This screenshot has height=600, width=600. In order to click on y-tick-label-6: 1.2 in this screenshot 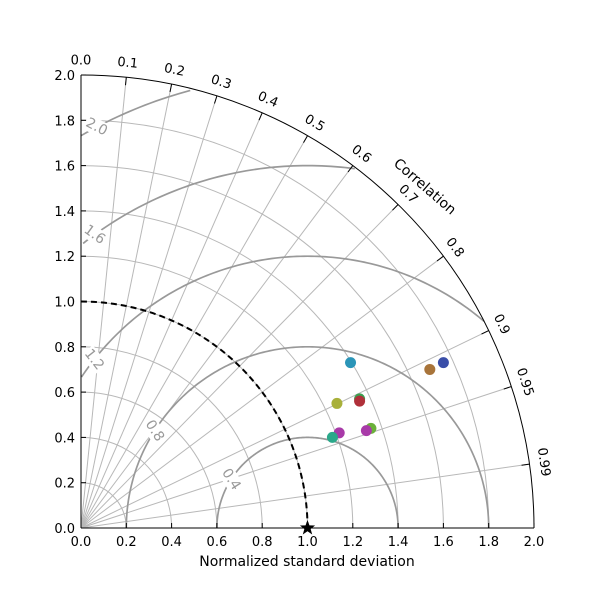, I will do `click(64, 257)`.